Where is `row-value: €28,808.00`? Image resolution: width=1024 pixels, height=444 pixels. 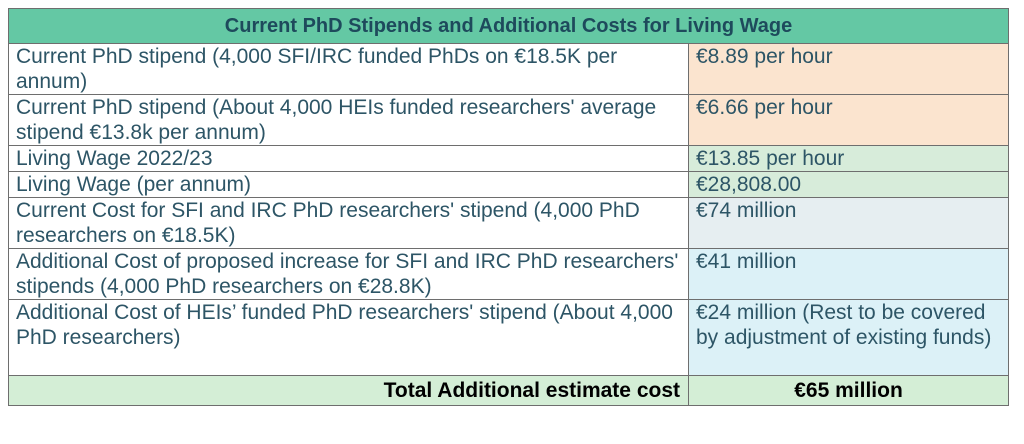
row-value: €28,808.00 is located at coordinates (848, 184).